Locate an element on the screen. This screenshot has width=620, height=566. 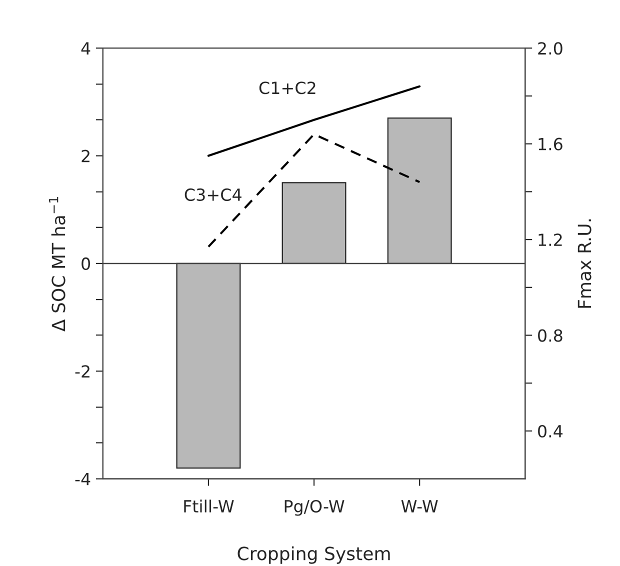
y-tick-label: -4 is located at coordinates (82, 479).